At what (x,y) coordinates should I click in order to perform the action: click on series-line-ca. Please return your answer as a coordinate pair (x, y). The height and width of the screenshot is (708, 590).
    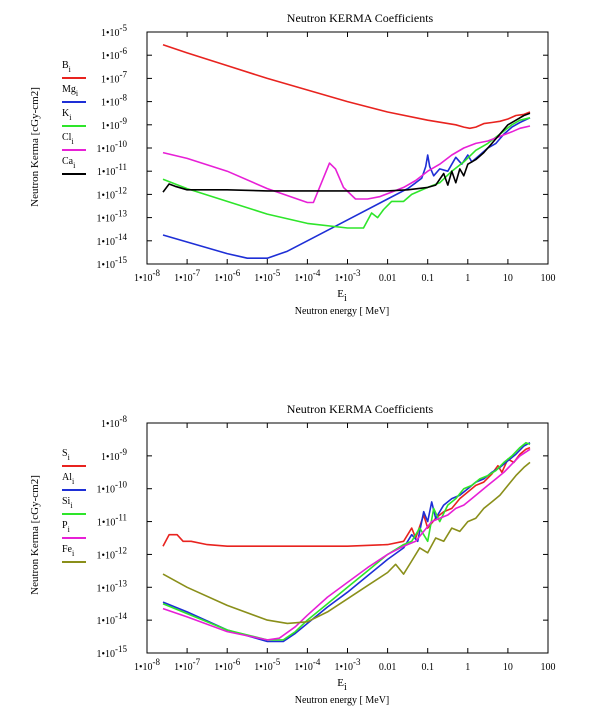
    Looking at the image, I should click on (346, 152).